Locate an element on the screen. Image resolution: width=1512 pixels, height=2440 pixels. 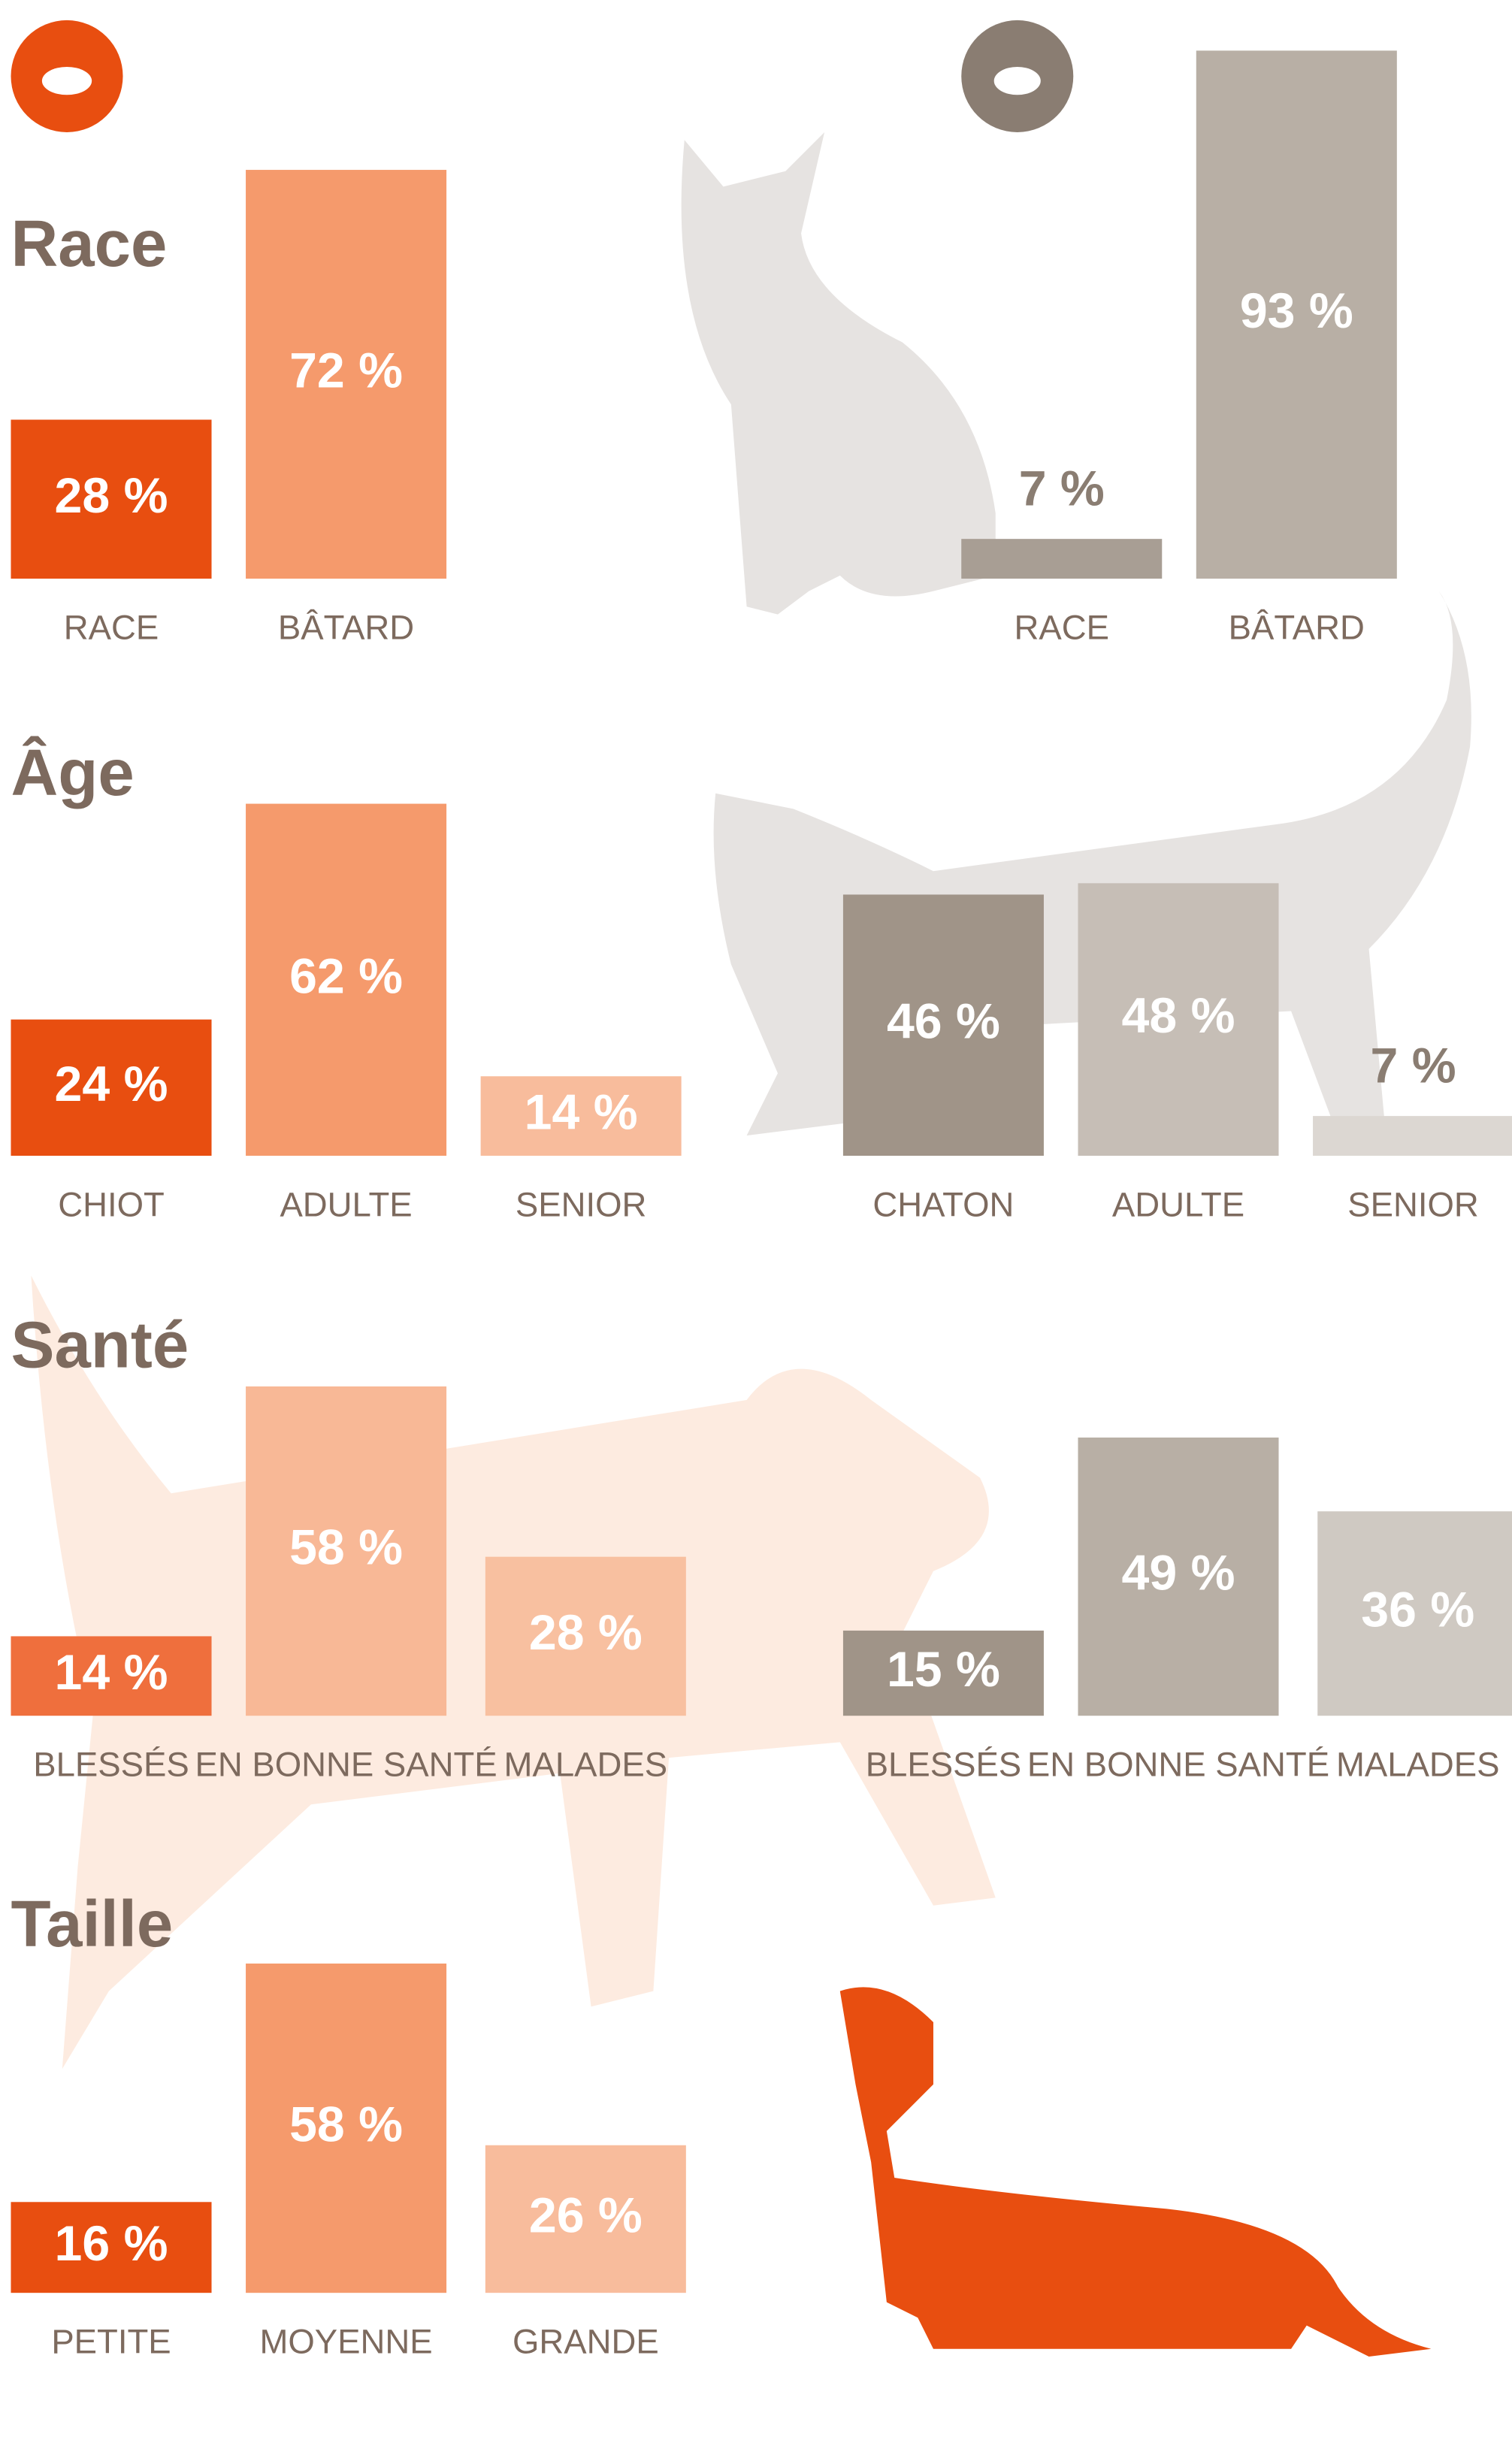
section-title: Âge is located at coordinates (72, 772).